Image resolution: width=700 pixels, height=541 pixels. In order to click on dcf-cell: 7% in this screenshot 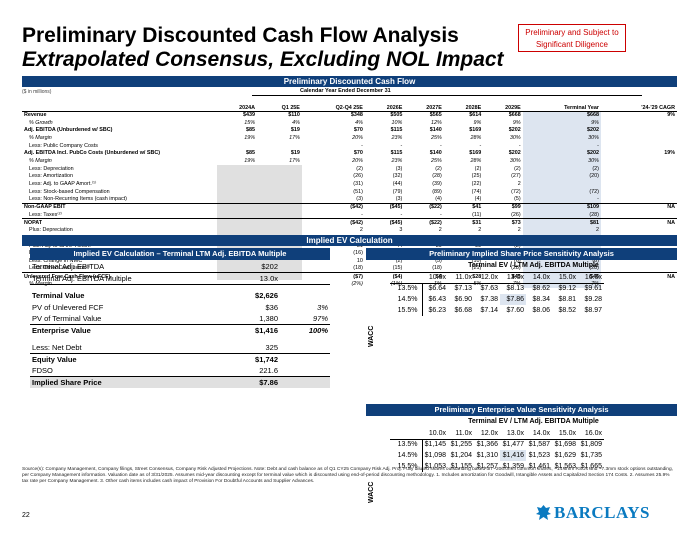, I will do `click(561, 284)`.